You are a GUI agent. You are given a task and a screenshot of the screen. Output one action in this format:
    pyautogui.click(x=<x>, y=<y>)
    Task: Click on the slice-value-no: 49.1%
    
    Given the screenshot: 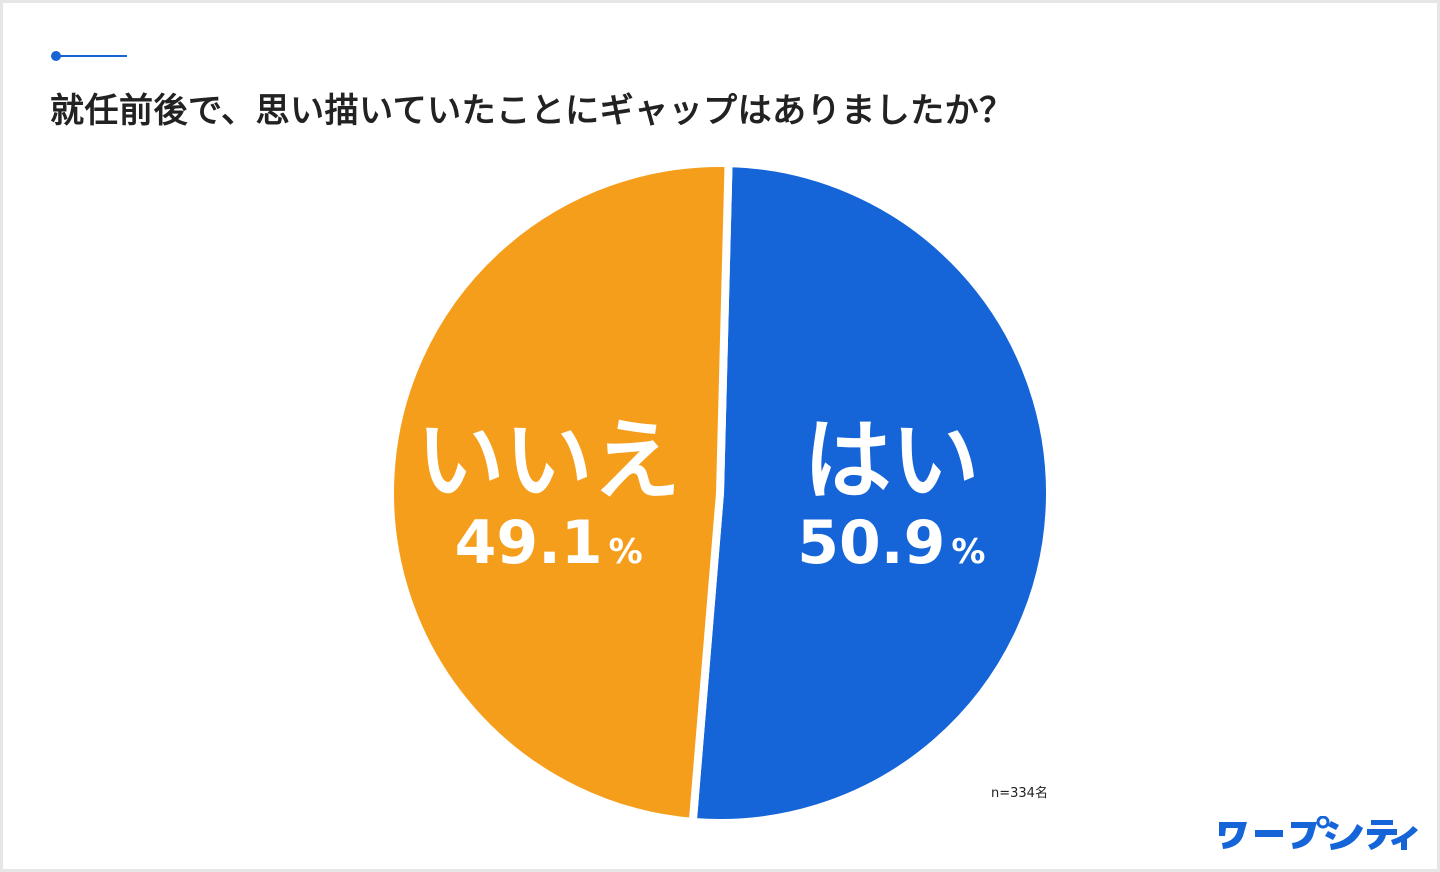 What is the action you would take?
    pyautogui.click(x=549, y=543)
    